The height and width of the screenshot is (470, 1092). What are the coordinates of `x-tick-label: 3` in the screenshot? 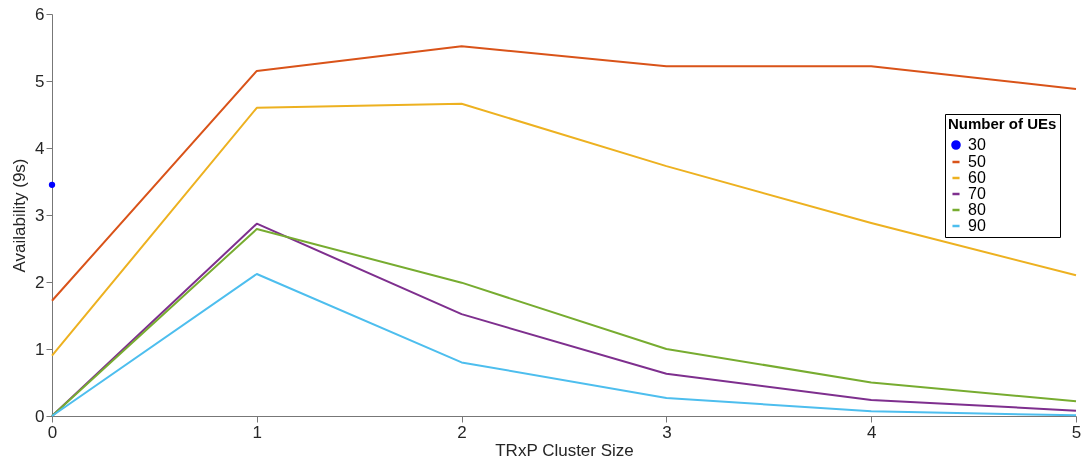 It's located at (667, 432).